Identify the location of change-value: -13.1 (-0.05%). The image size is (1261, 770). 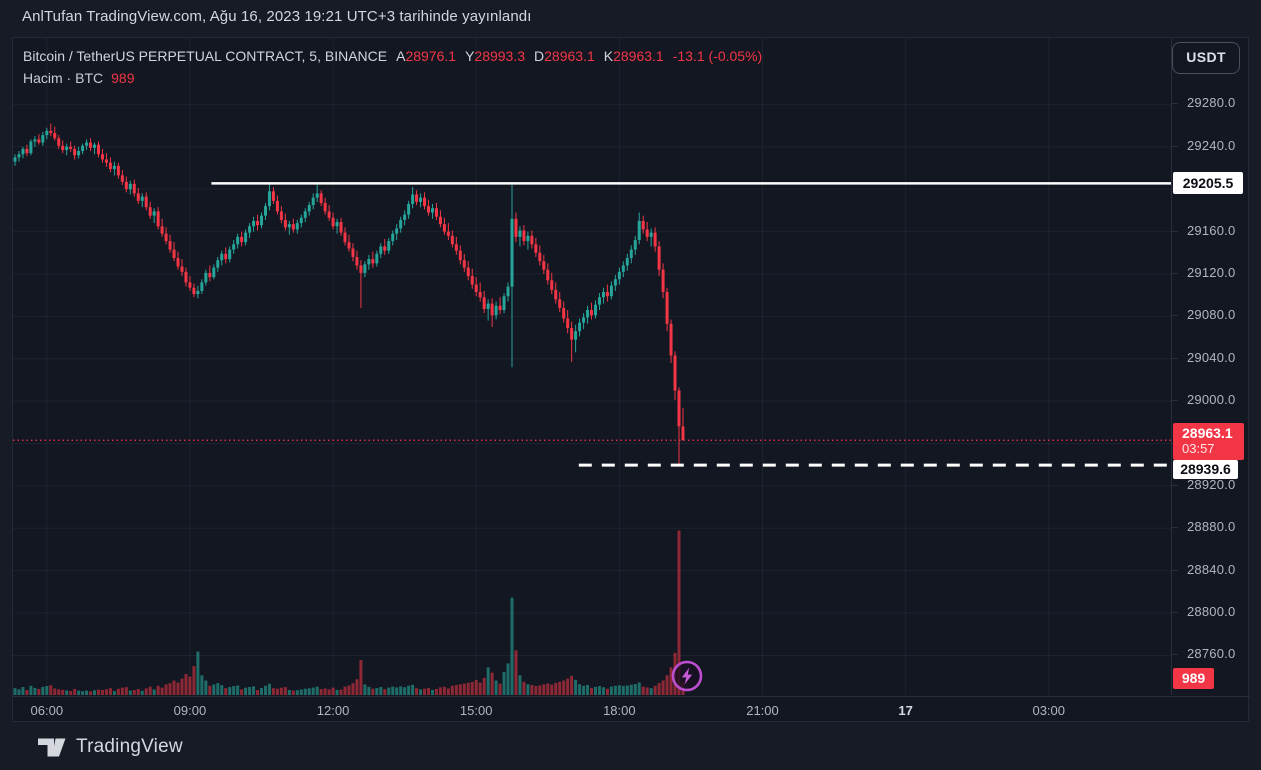
(717, 56).